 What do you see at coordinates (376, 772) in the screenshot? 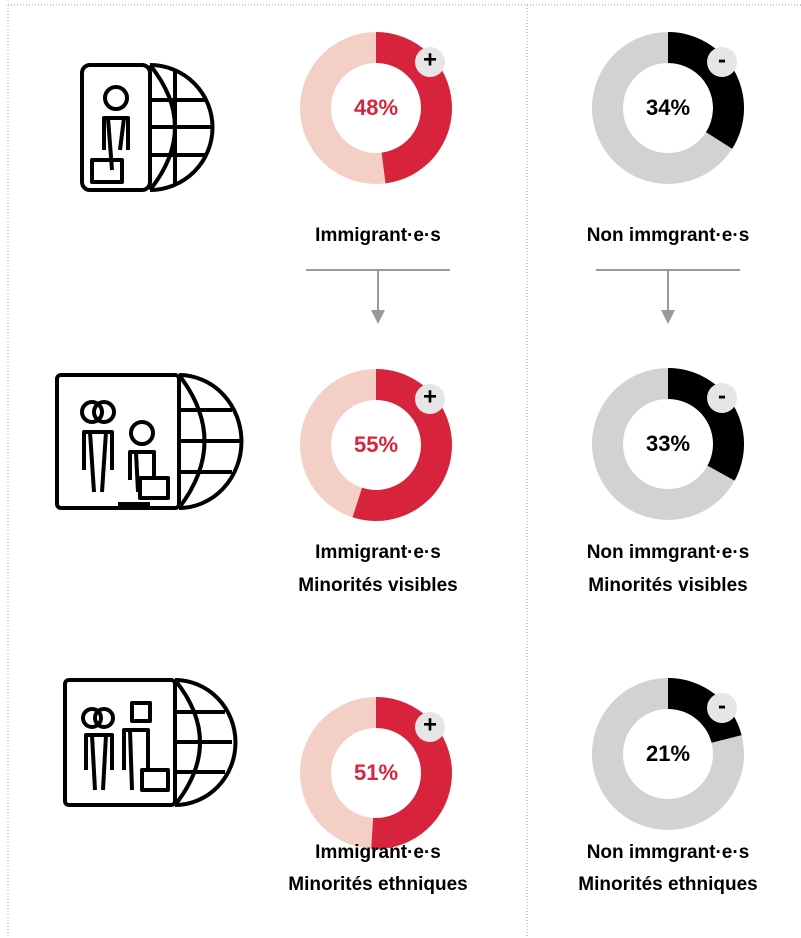
I see `value-label: 51%` at bounding box center [376, 772].